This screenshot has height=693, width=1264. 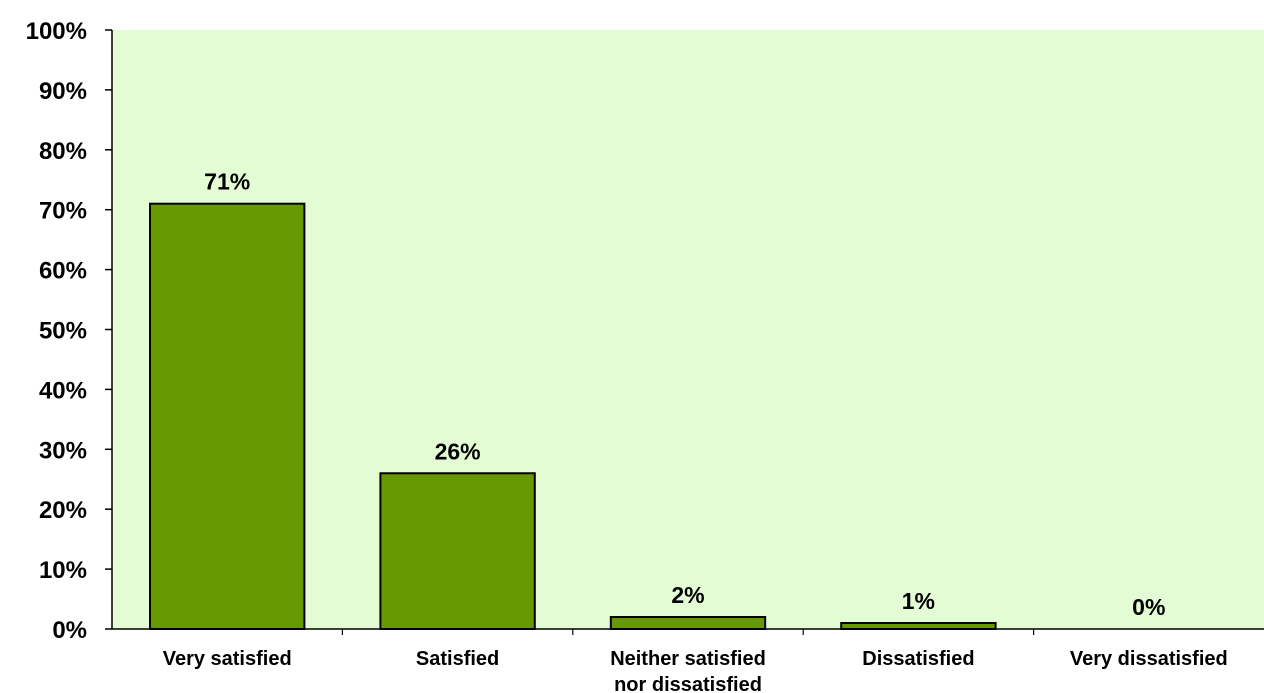 I want to click on y-tick-label: 100%, so click(x=56, y=31).